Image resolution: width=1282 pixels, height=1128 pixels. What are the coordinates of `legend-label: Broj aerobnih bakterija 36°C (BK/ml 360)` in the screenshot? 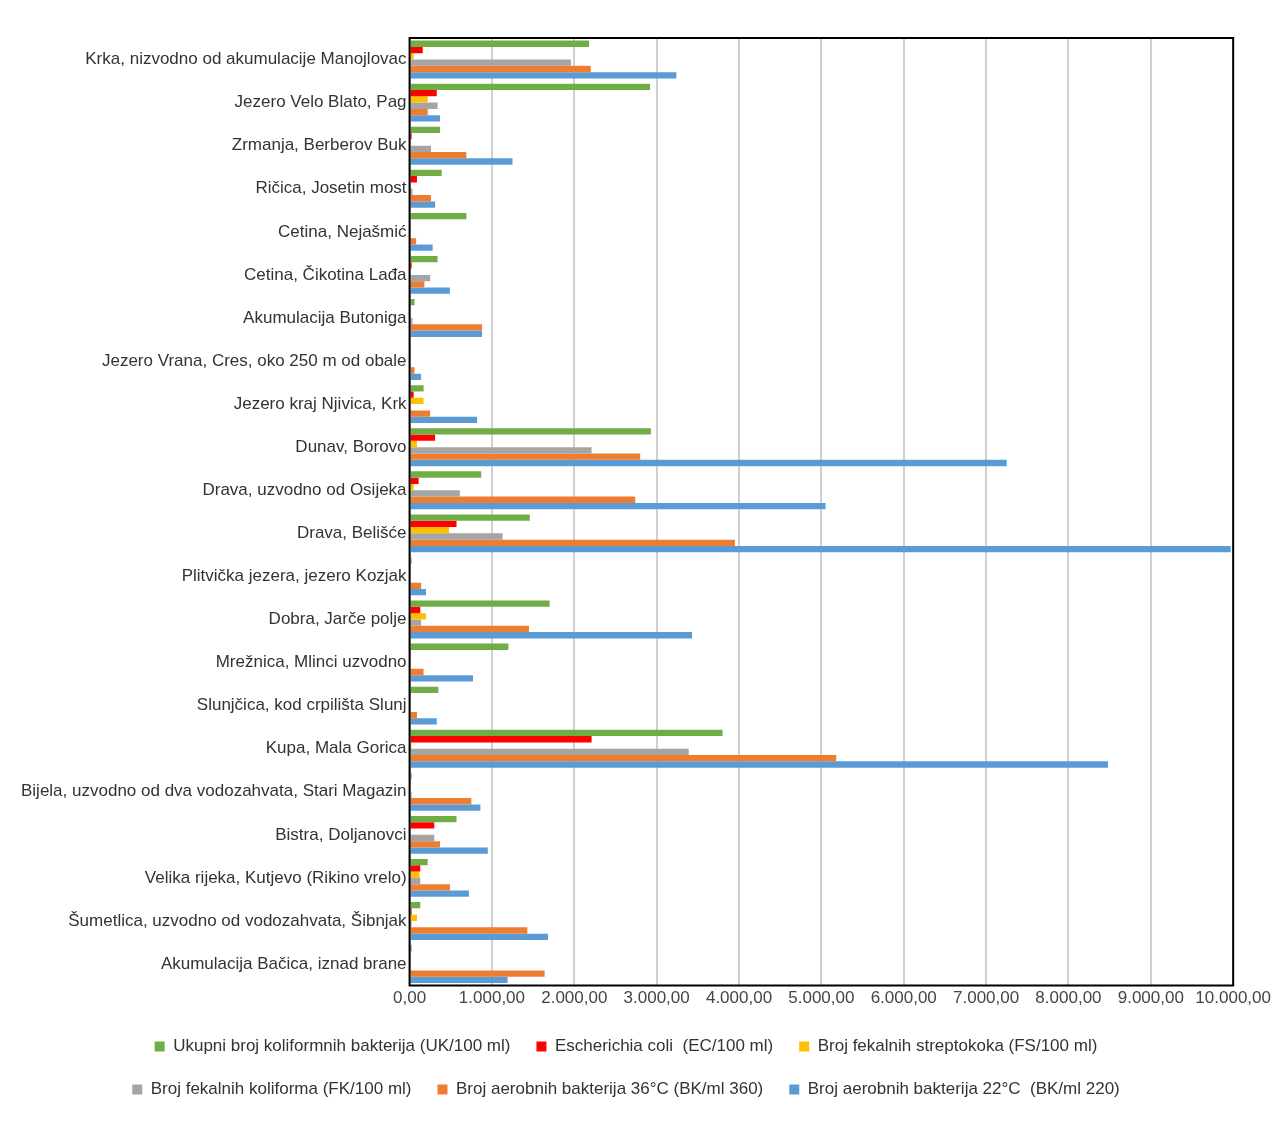 It's located at (609, 1089).